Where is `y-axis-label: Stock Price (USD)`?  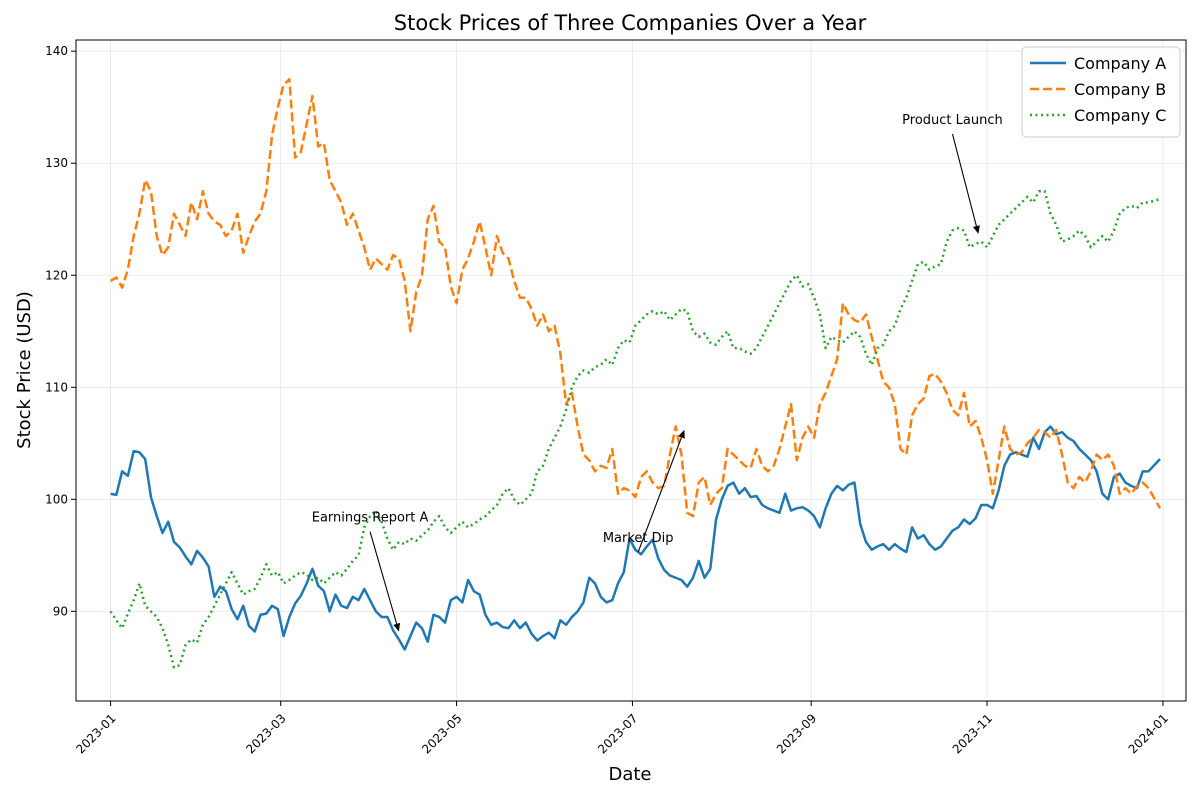 y-axis-label: Stock Price (USD) is located at coordinates (24, 370).